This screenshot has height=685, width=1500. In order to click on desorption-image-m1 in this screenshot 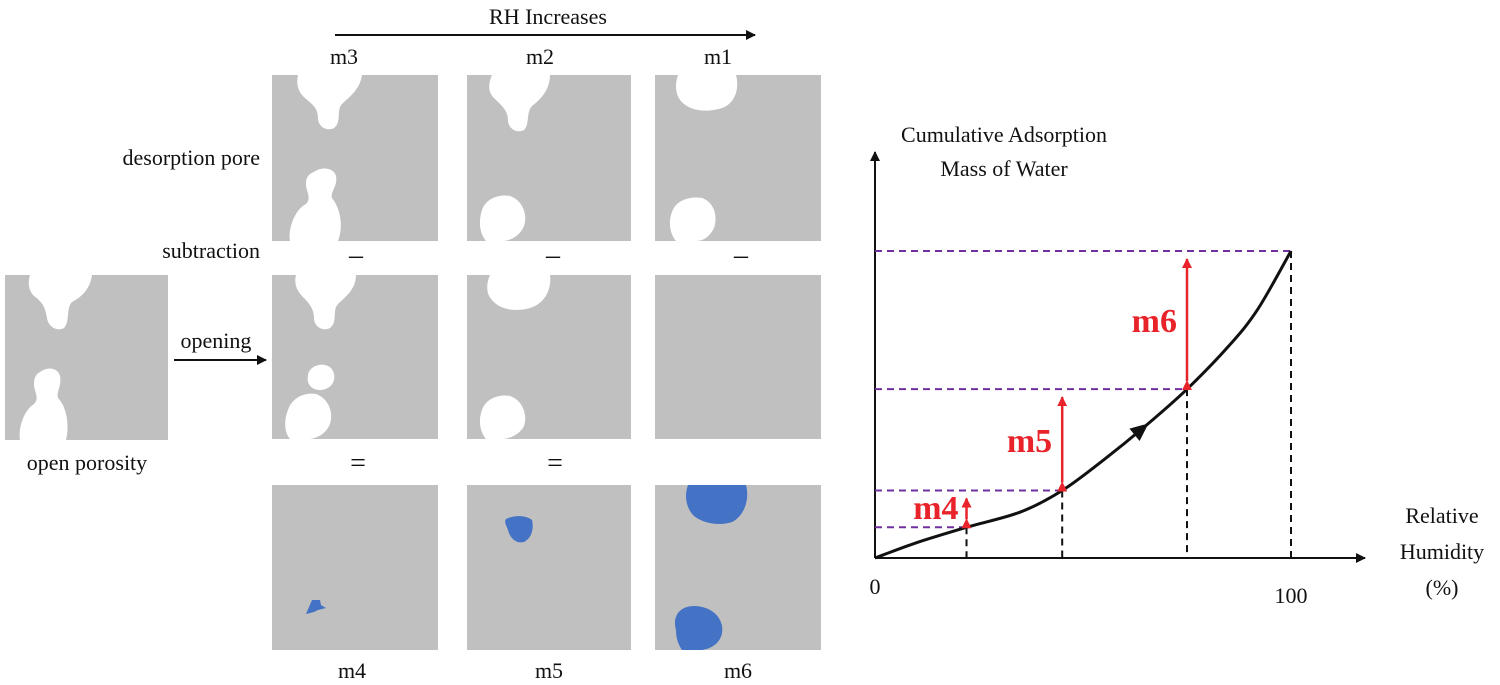, I will do `click(738, 158)`.